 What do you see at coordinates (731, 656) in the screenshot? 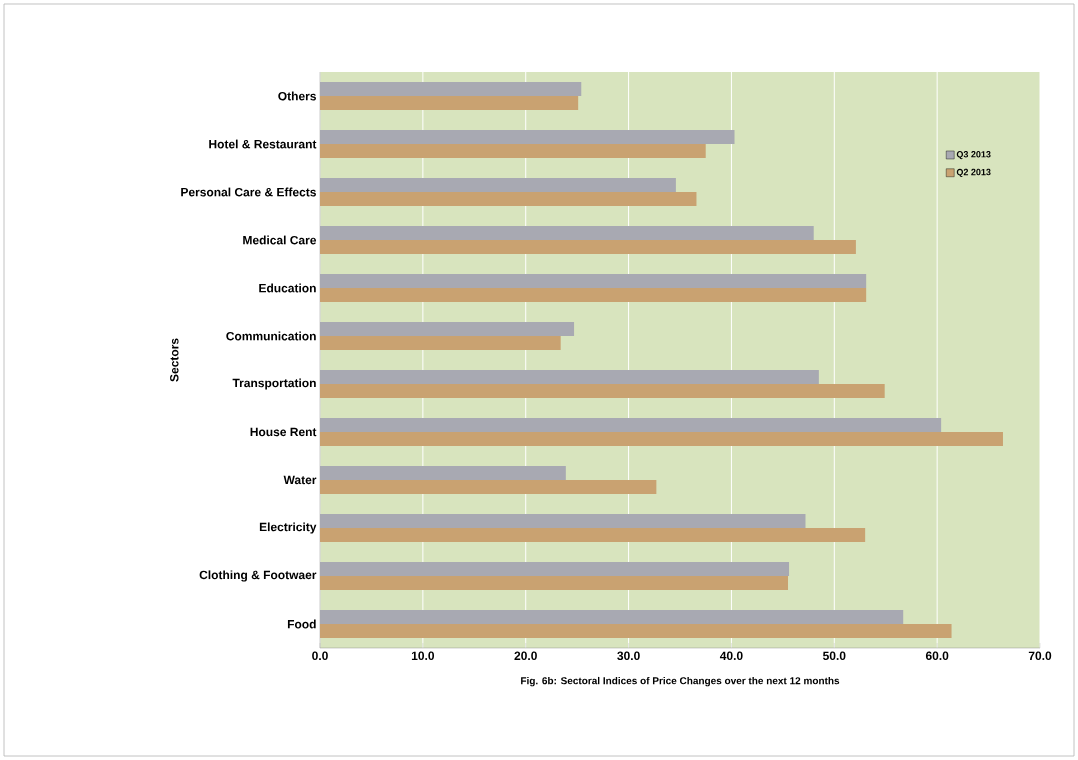
I see `x-tick-label: 40.0` at bounding box center [731, 656].